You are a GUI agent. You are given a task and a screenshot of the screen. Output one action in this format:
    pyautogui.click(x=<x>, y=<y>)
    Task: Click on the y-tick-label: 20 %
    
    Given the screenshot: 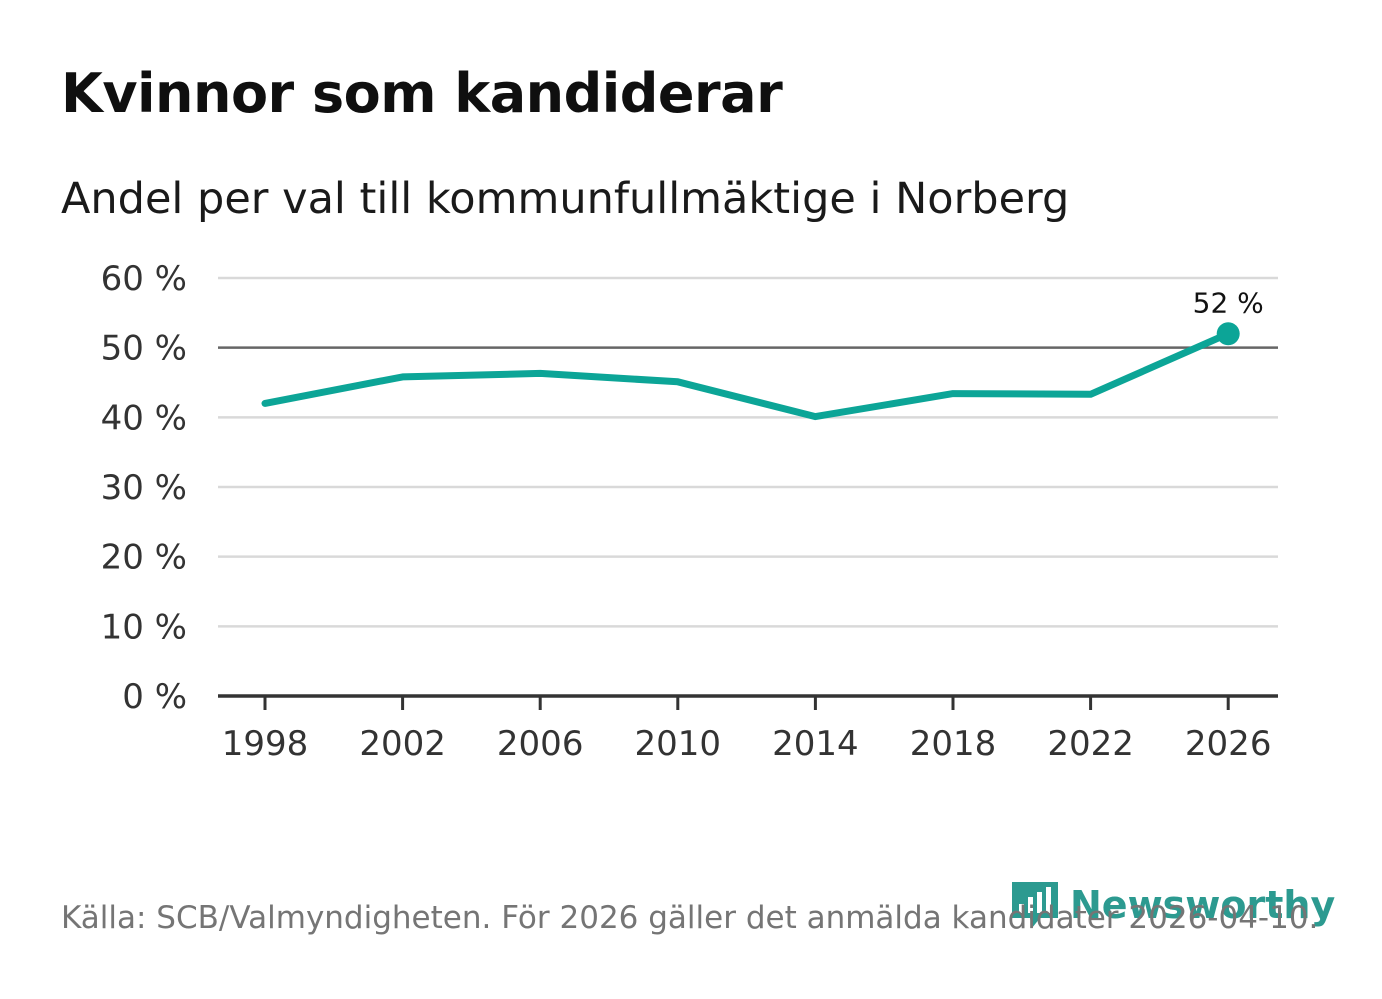 What is the action you would take?
    pyautogui.click(x=144, y=558)
    